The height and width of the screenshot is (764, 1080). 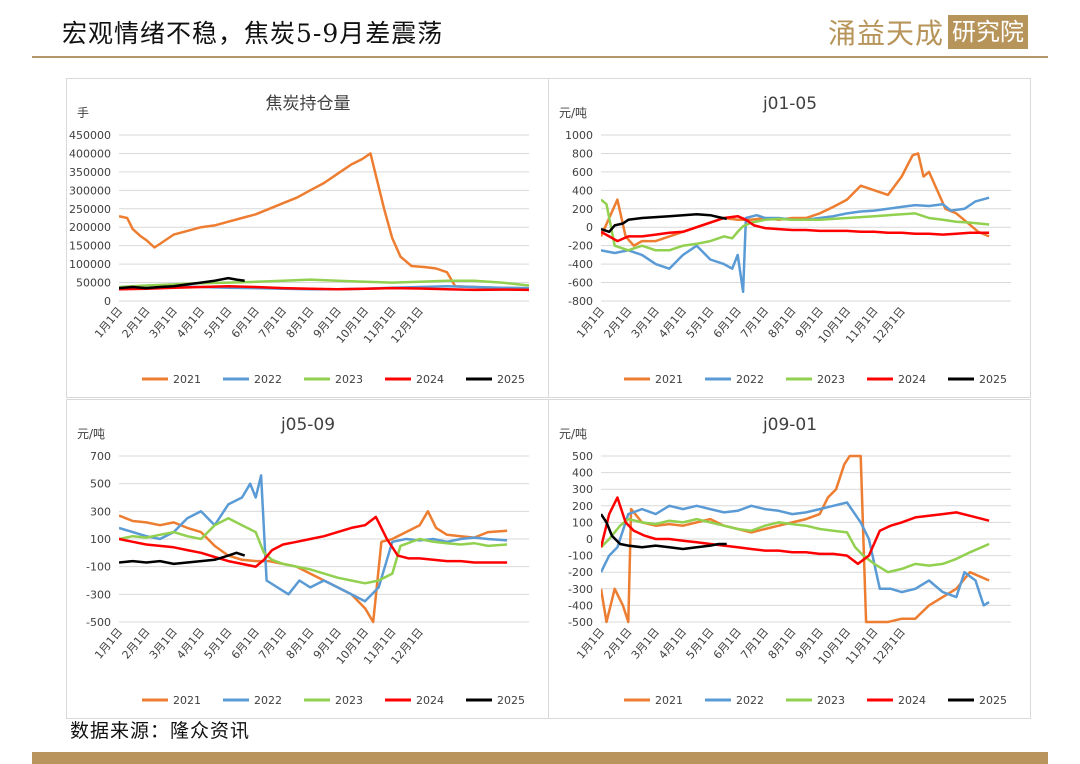 What do you see at coordinates (582, 153) in the screenshot?
I see `y-tick-label: 800` at bounding box center [582, 153].